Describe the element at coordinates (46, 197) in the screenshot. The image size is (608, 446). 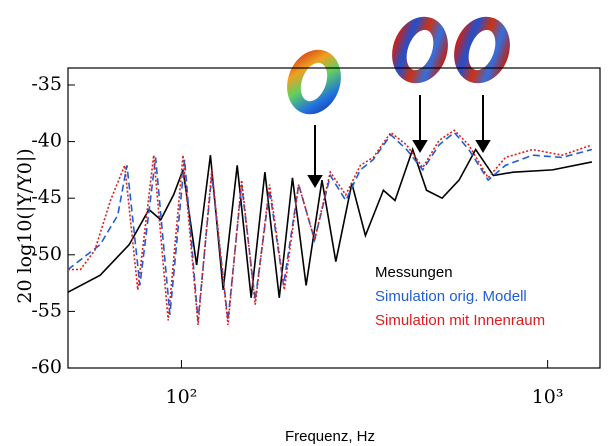
I see `y-tick-label: -45` at that location.